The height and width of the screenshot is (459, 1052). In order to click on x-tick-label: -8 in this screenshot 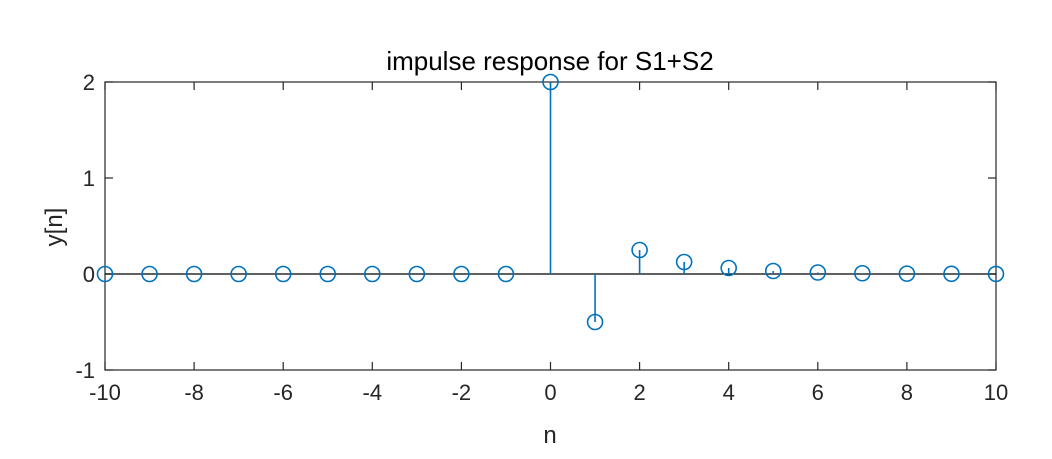, I will do `click(194, 392)`.